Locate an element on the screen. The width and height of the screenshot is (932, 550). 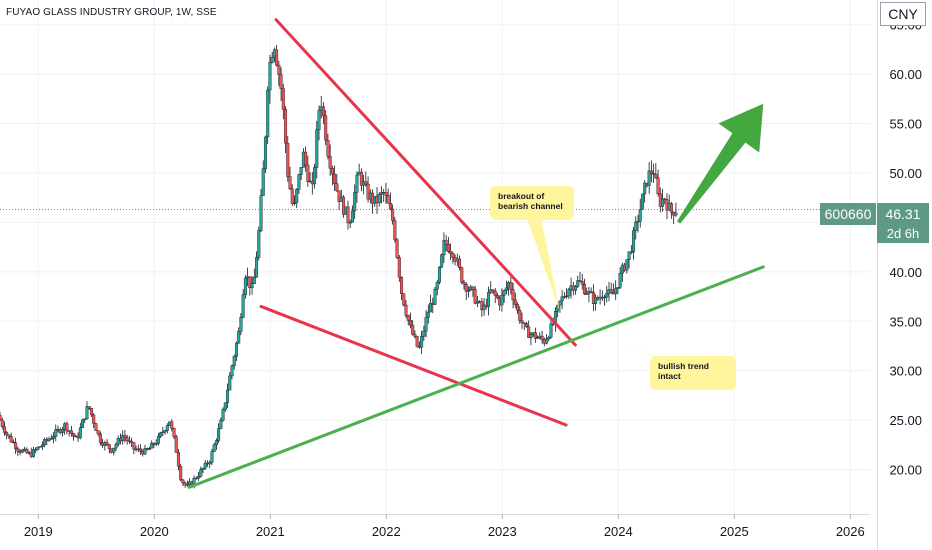
y-tick-label: 25.00 is located at coordinates (905, 420).